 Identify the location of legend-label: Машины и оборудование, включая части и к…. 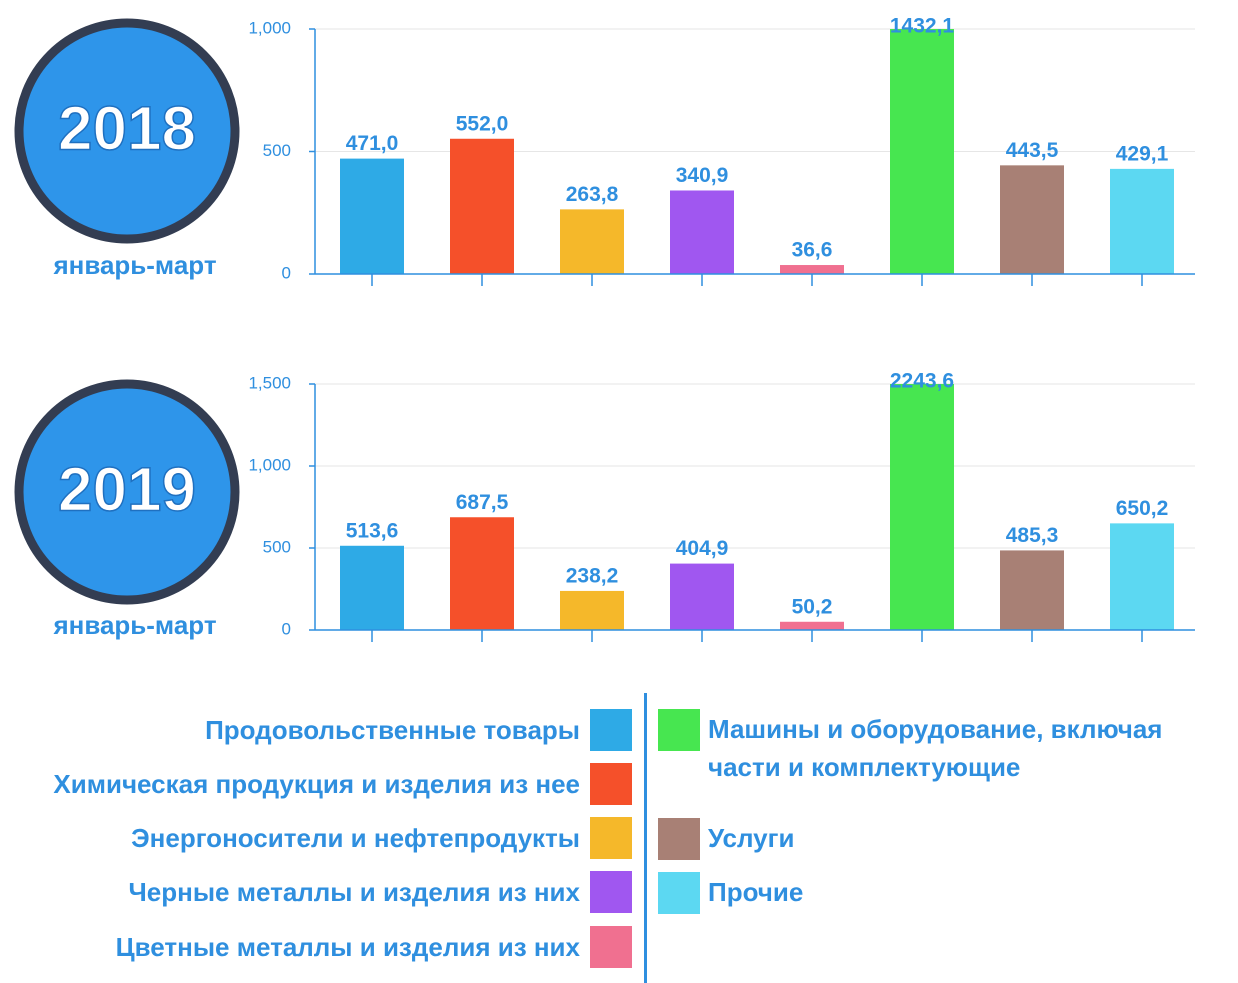
(935, 748).